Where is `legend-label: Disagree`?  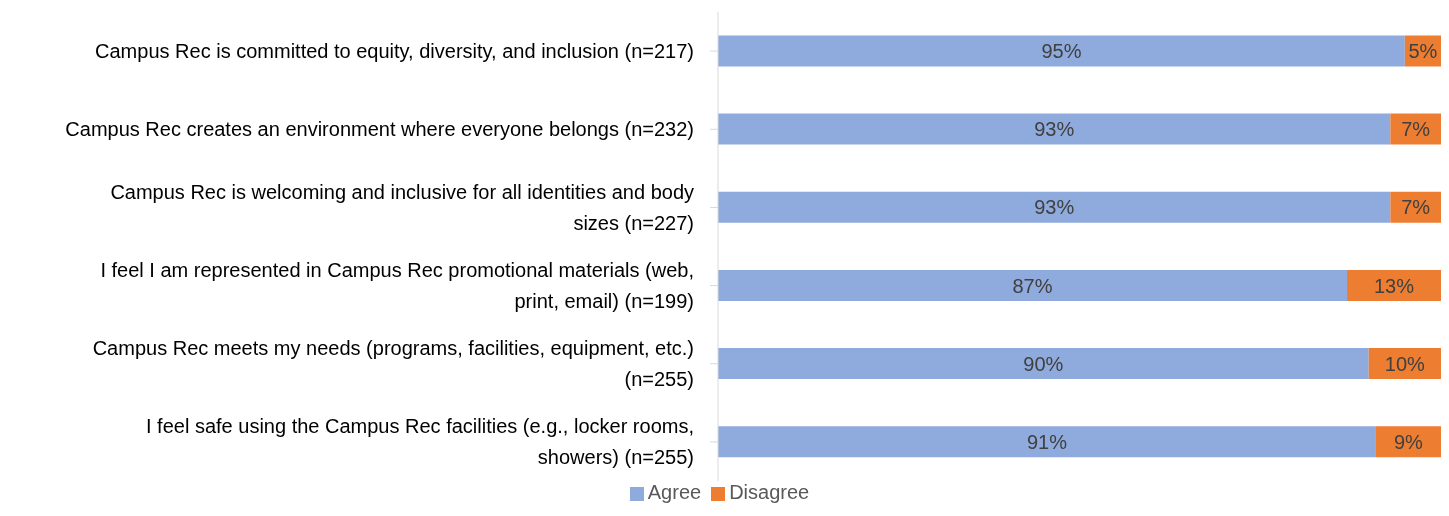 legend-label: Disagree is located at coordinates (769, 492).